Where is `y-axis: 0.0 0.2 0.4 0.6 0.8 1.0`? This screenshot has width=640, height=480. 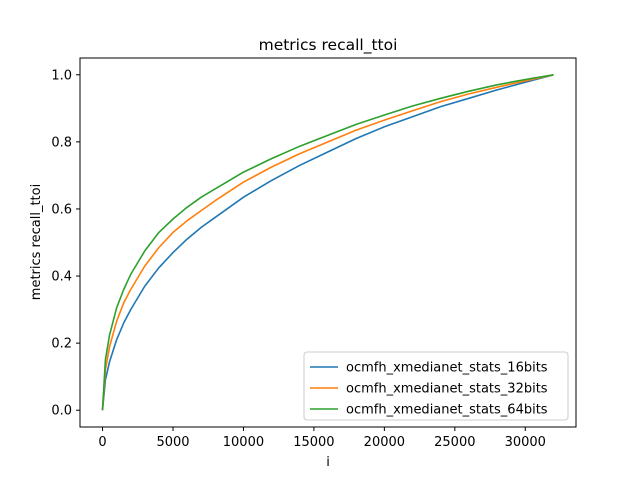
y-axis: 0.0 0.2 0.4 0.6 0.8 1.0 is located at coordinates (65, 243).